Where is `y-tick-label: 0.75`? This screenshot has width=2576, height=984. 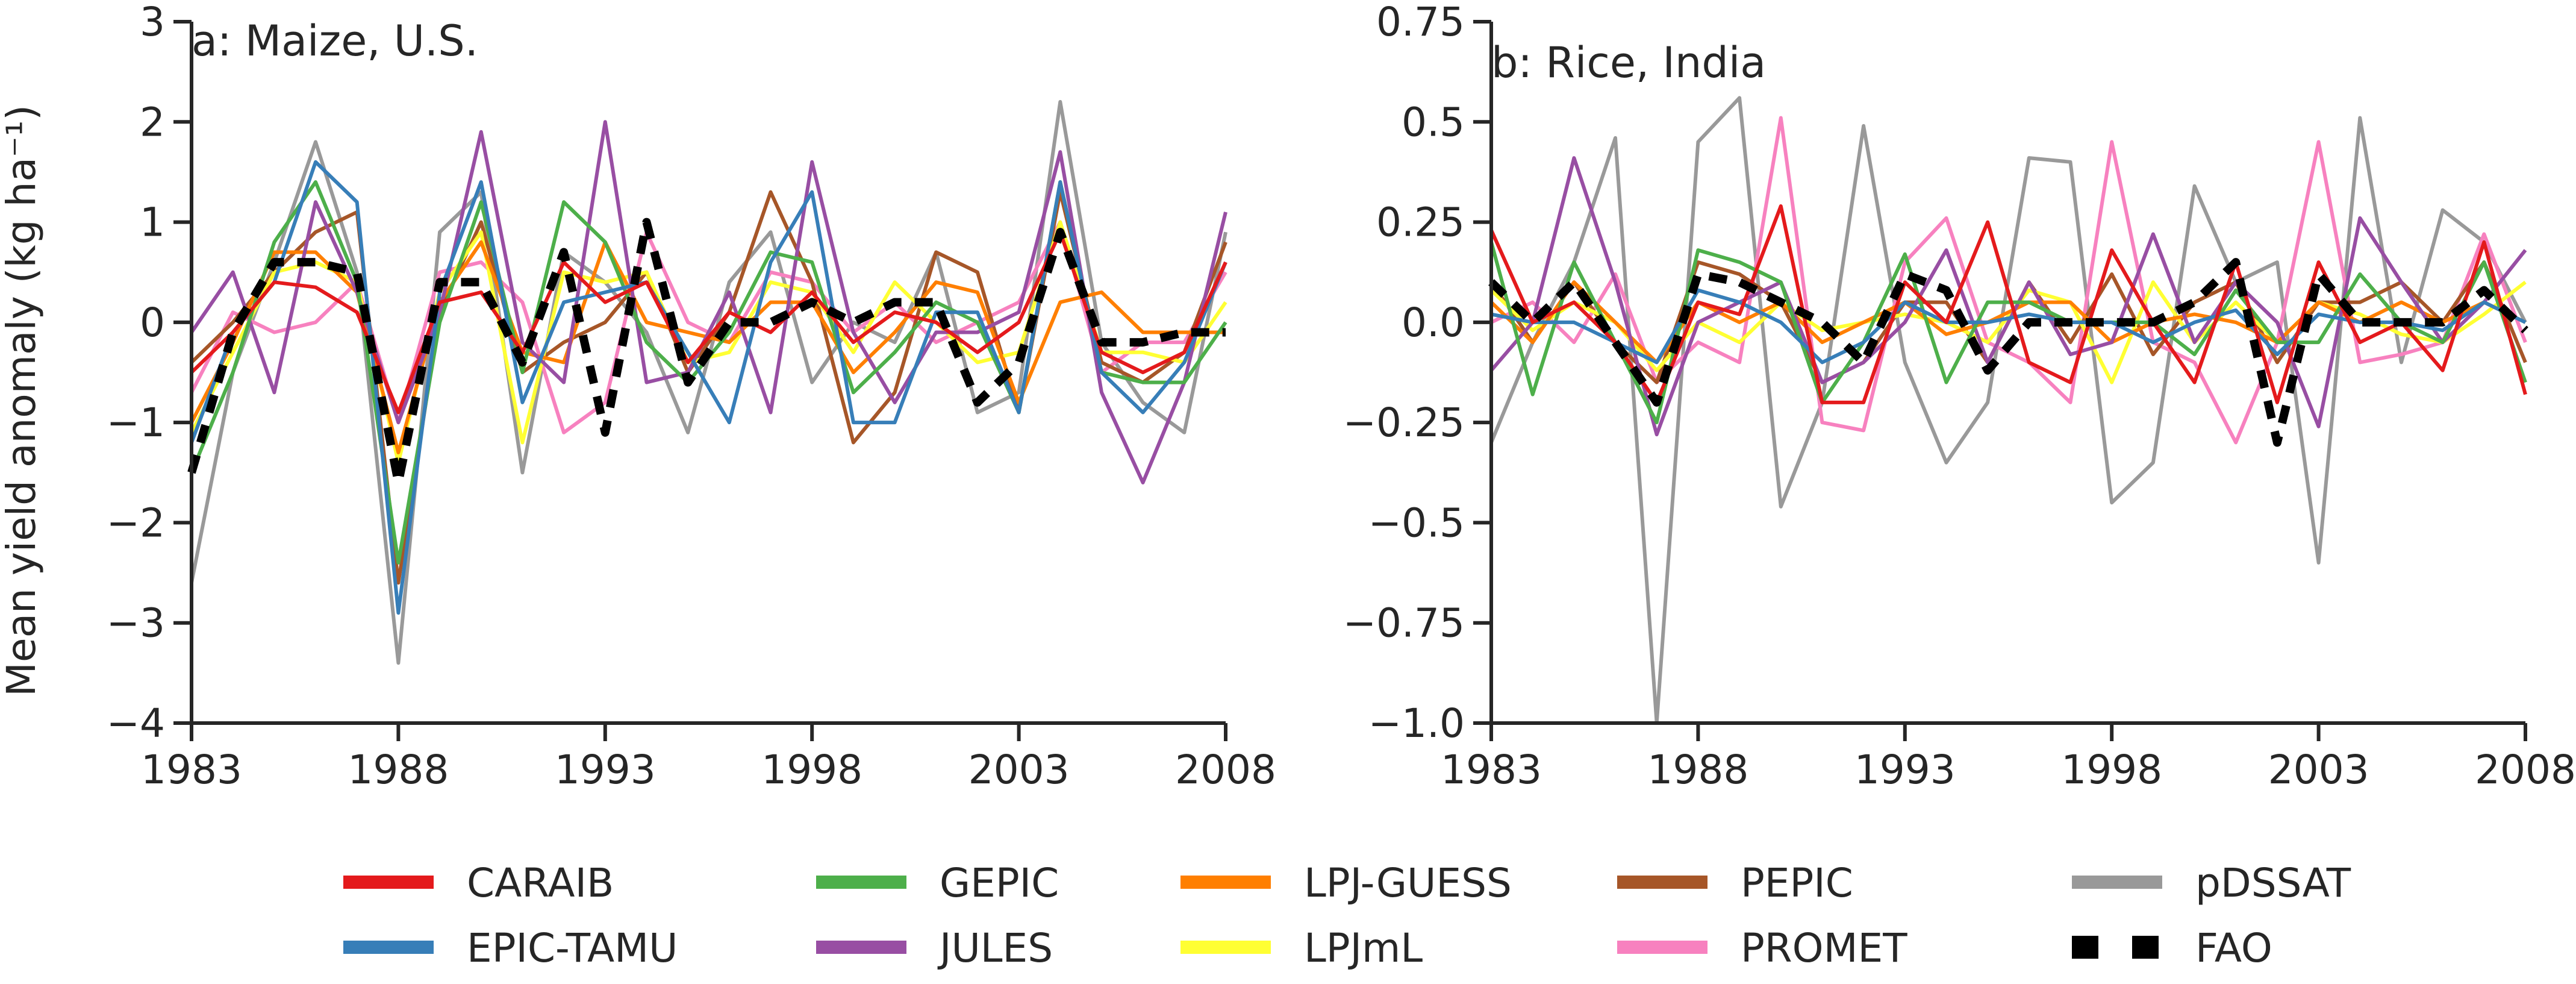 y-tick-label: 0.75 is located at coordinates (1420, 23).